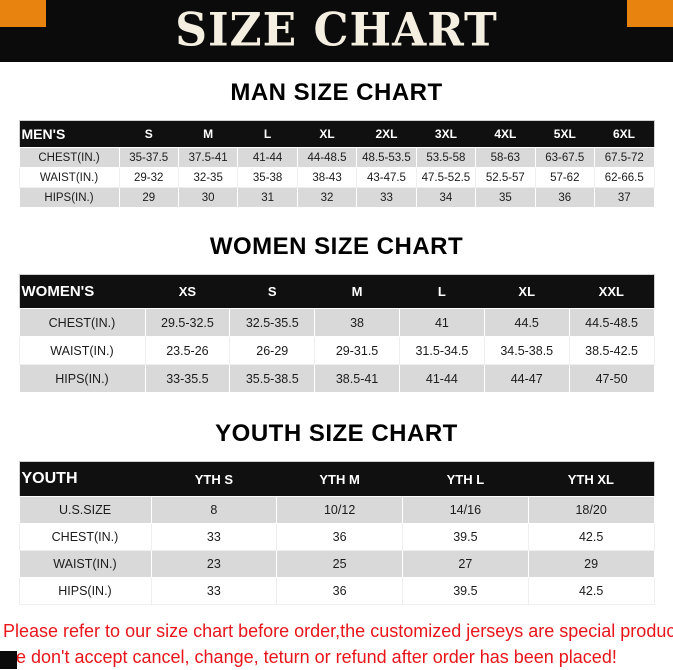 Image resolution: width=673 pixels, height=670 pixels. Describe the element at coordinates (611, 291) in the screenshot. I see `size-header-cell: XXL` at that location.